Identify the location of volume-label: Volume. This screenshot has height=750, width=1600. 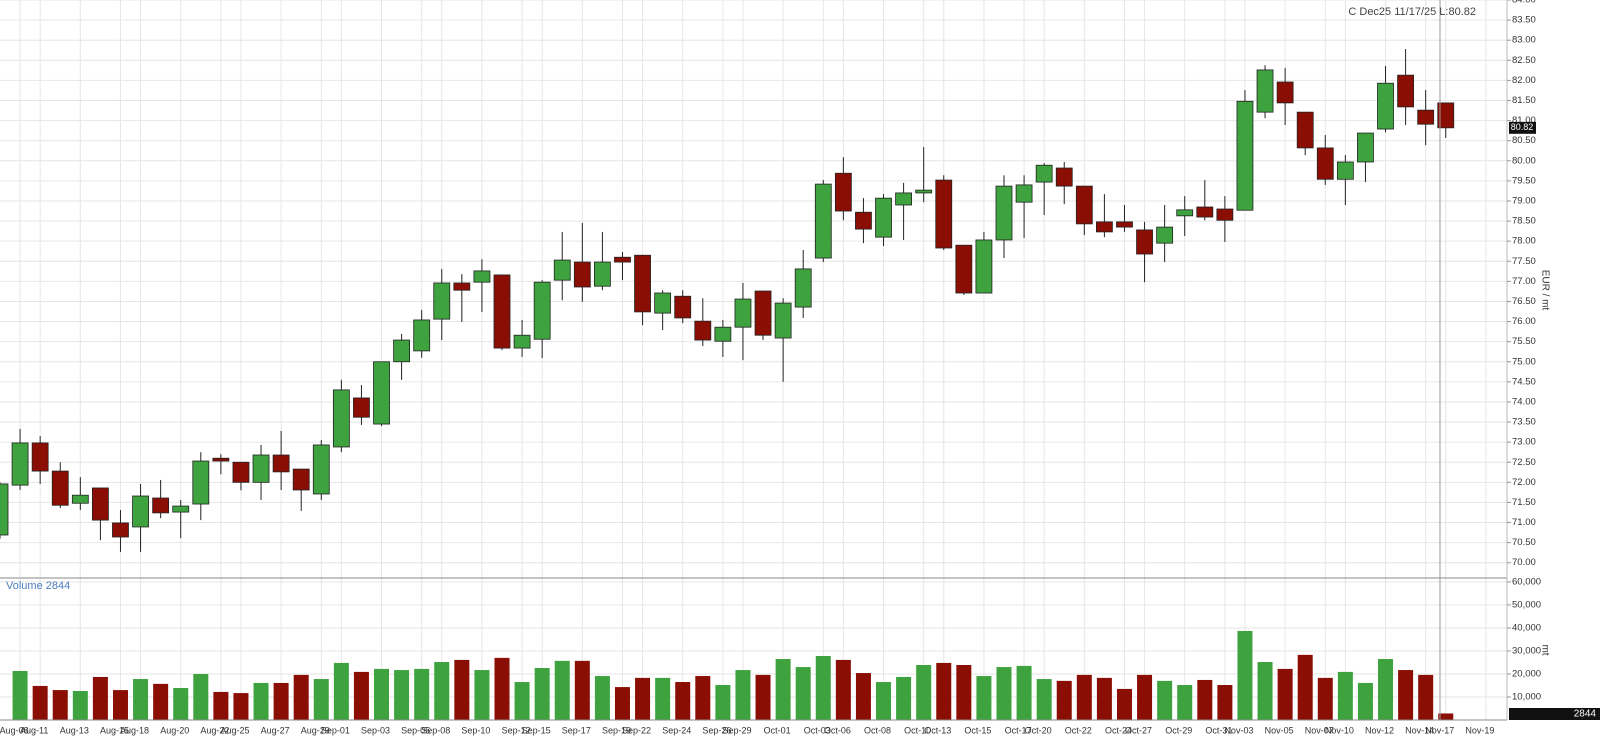
(24, 586).